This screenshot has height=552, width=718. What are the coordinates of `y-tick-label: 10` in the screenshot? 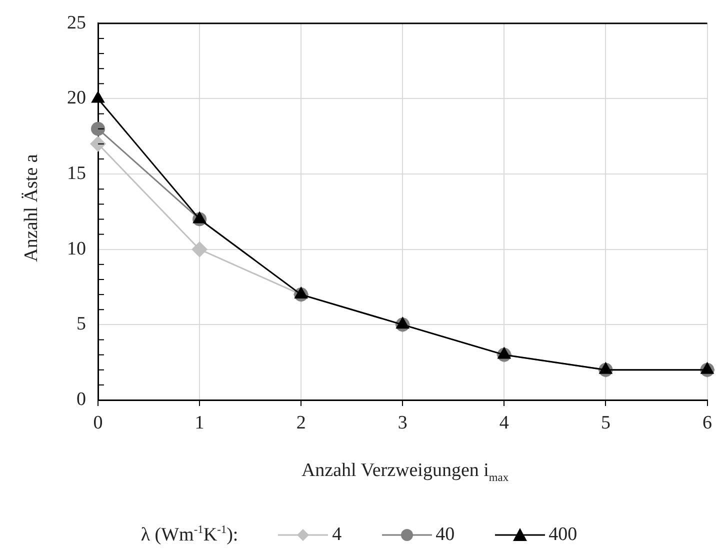 It's located at (76, 249).